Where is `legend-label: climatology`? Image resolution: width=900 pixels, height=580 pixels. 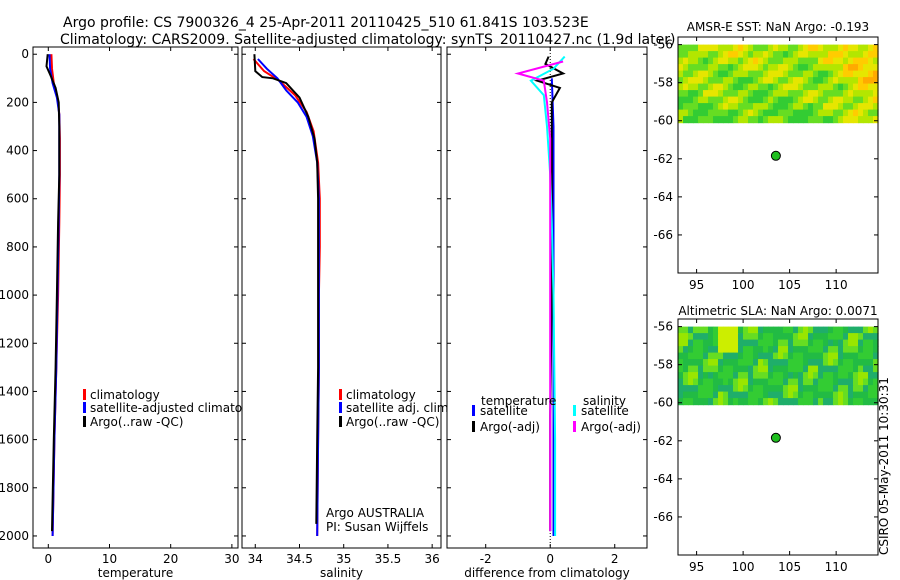
legend-label: climatology is located at coordinates (381, 395).